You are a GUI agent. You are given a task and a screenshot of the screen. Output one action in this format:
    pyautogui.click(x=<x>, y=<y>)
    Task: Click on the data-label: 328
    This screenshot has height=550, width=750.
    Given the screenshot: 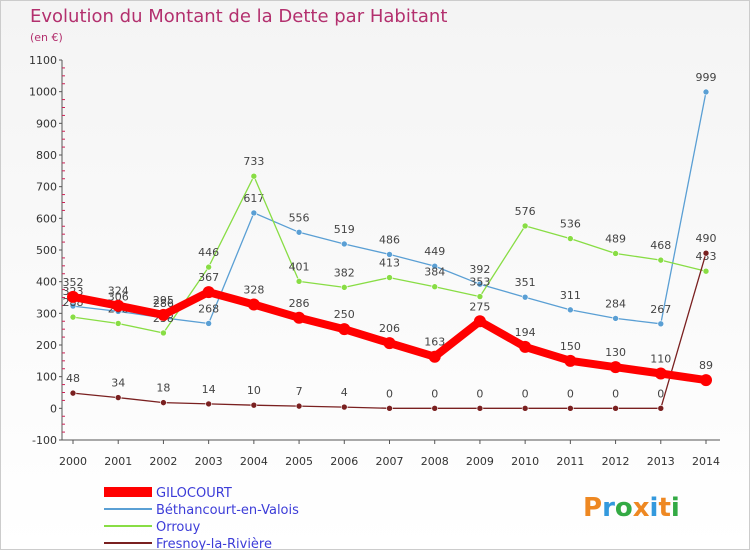 What is the action you would take?
    pyautogui.click(x=253, y=289)
    